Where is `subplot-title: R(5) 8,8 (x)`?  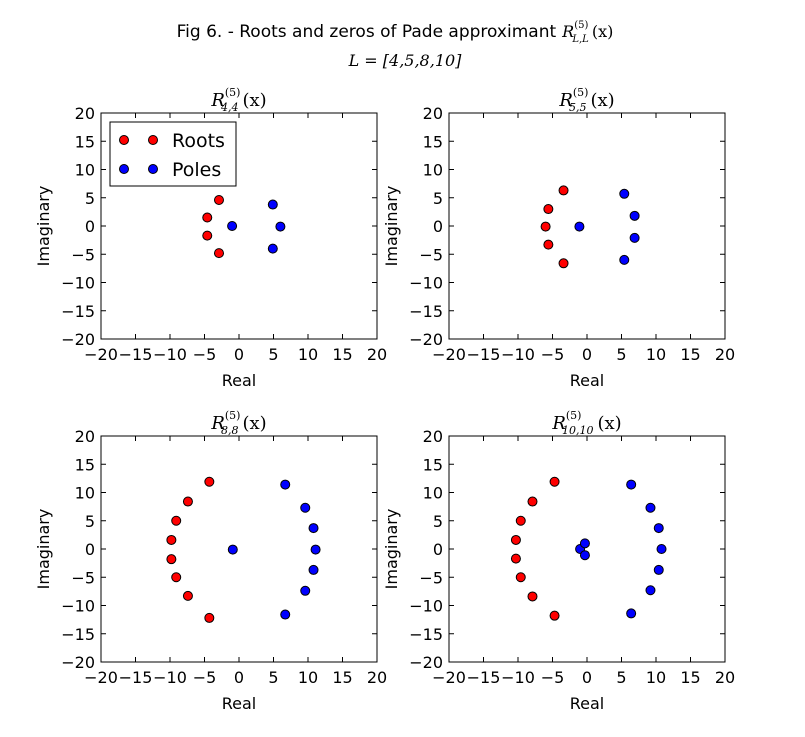
subplot-title: R(5) 8,8 (x) is located at coordinates (238, 423).